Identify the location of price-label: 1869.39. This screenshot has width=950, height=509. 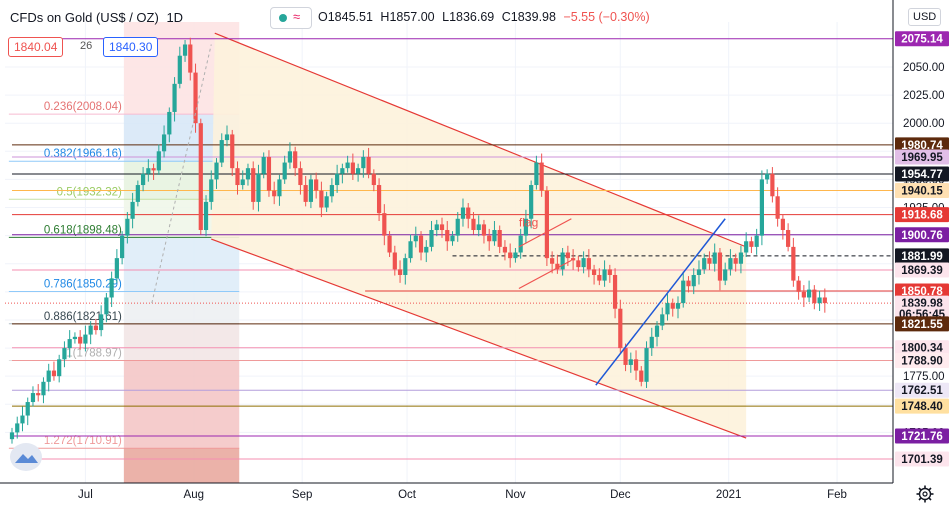
(922, 271).